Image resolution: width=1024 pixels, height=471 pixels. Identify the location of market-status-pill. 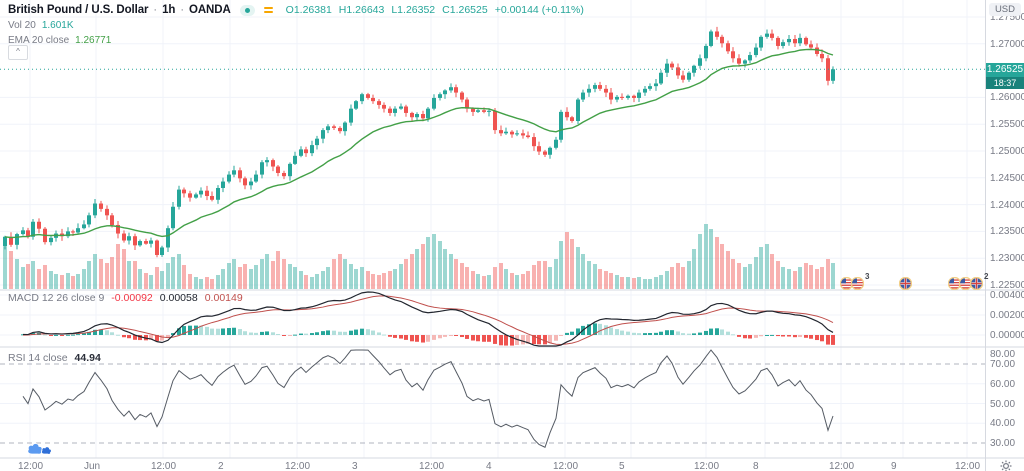
(247, 10).